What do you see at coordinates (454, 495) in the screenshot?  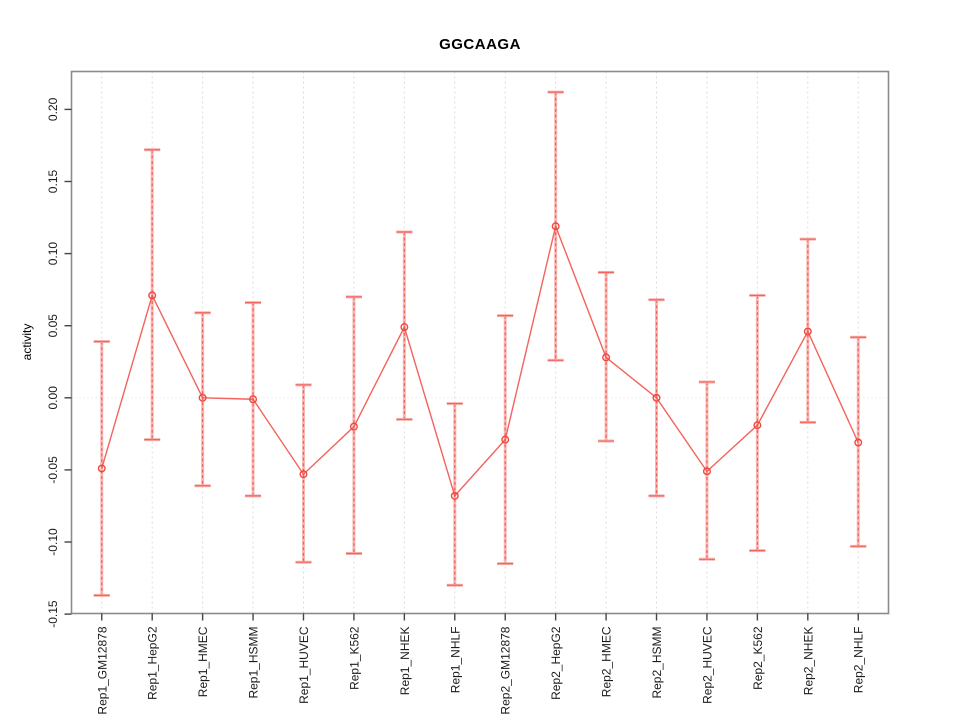 I see `data-point-Rep1_NHLF` at bounding box center [454, 495].